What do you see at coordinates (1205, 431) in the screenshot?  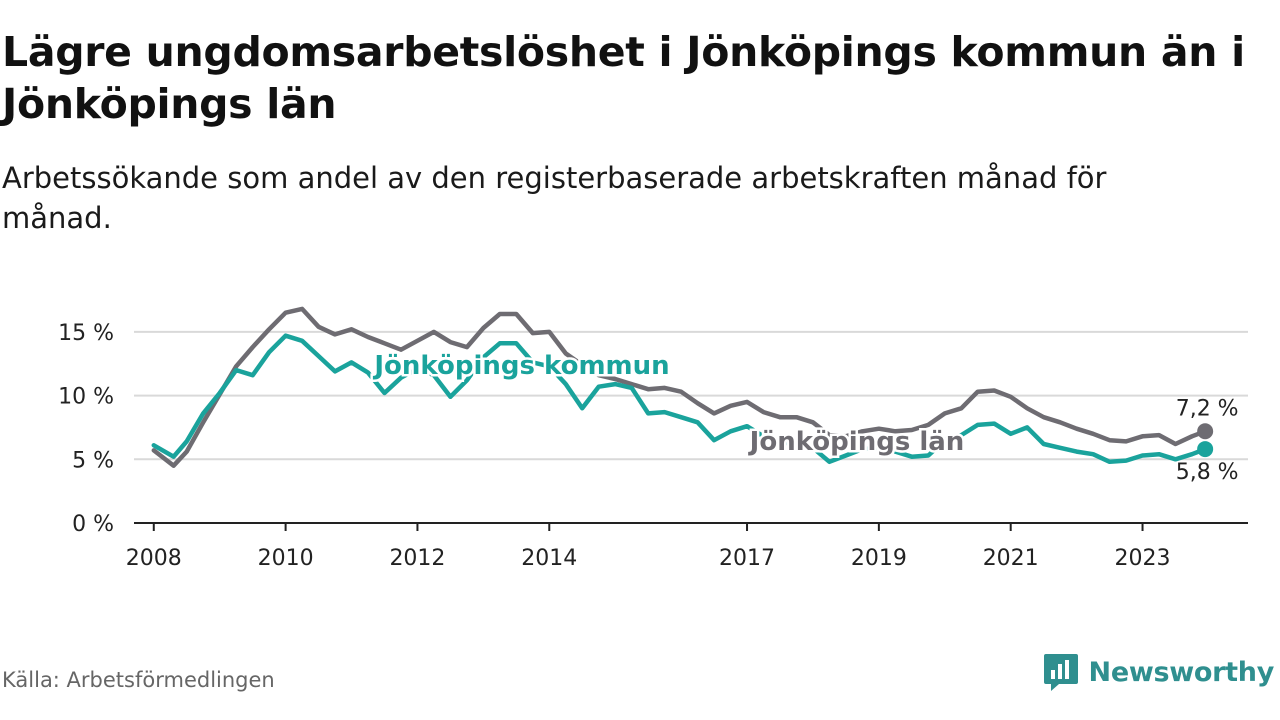 I see `lan-end-dot` at bounding box center [1205, 431].